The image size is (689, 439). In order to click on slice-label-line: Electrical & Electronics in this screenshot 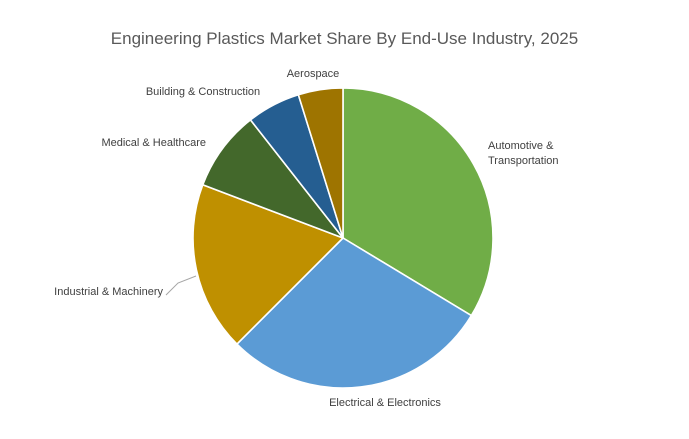, I will do `click(385, 403)`.